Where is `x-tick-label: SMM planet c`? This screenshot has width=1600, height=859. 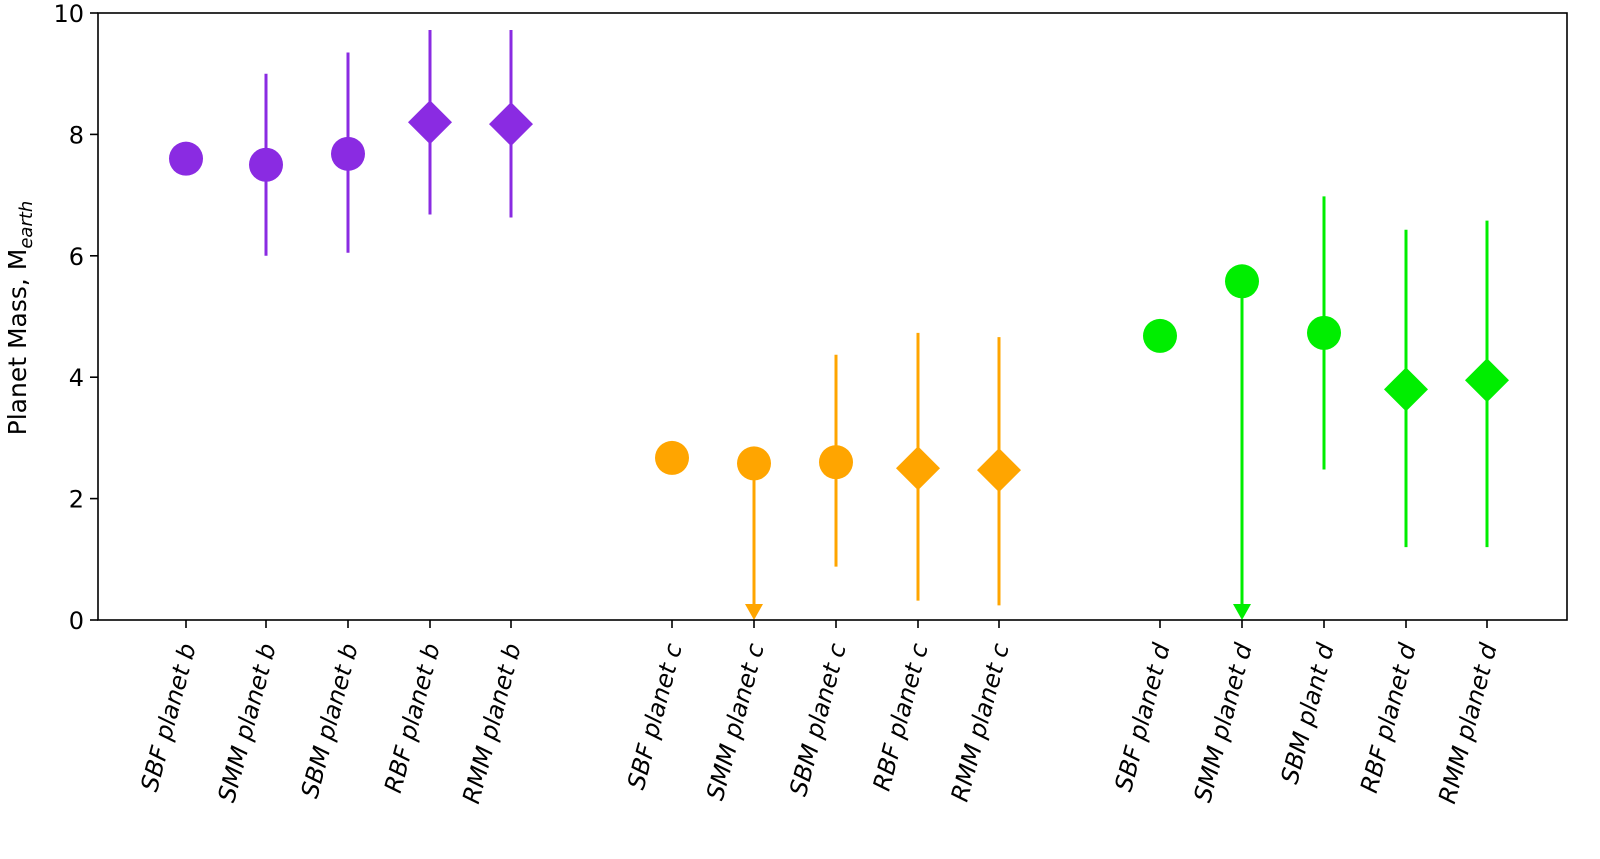
x-tick-label: SMM planet c is located at coordinates (735, 721).